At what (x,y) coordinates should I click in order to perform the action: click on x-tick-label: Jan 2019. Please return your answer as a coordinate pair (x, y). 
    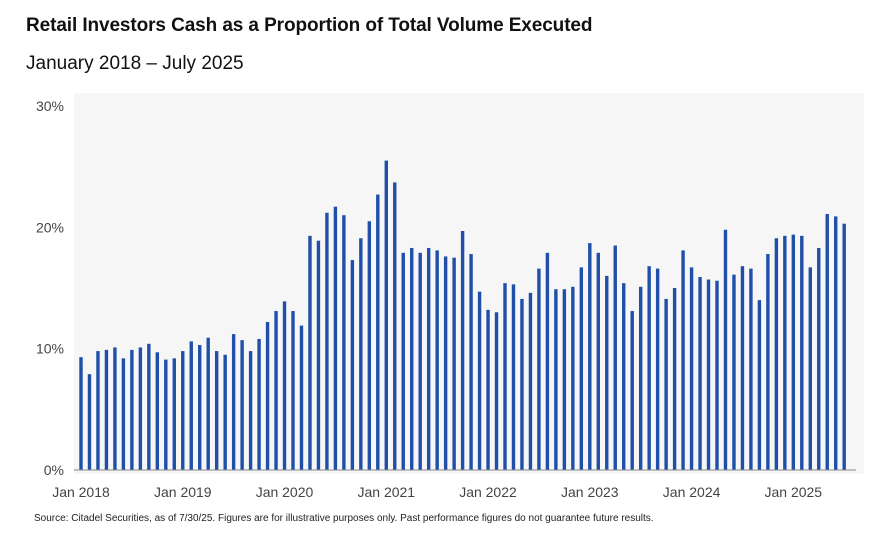
    Looking at the image, I should click on (183, 492).